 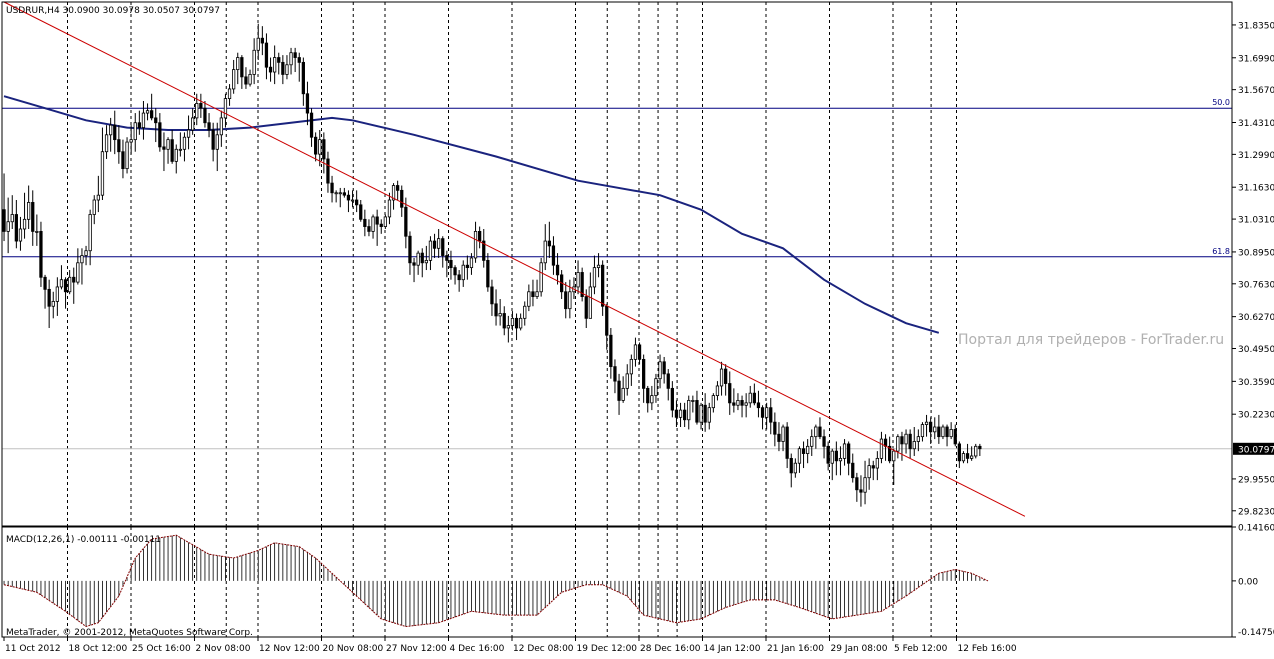 I want to click on time-tick-label: 19 Dec 12:00, so click(x=607, y=649).